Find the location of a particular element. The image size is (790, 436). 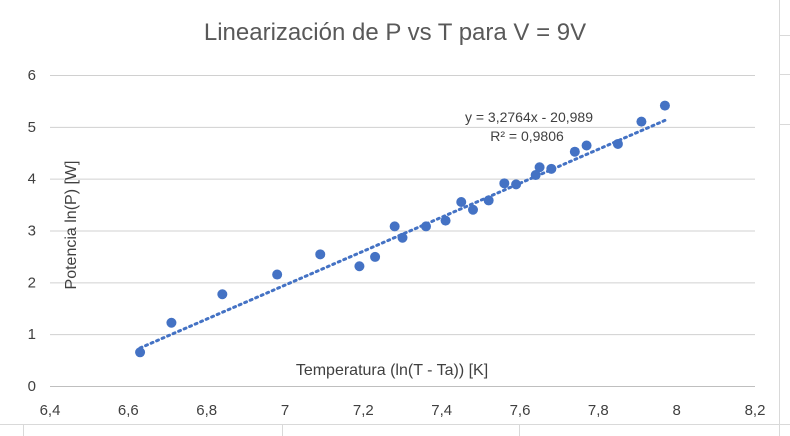

x-tick-label: 8,2 is located at coordinates (755, 410).